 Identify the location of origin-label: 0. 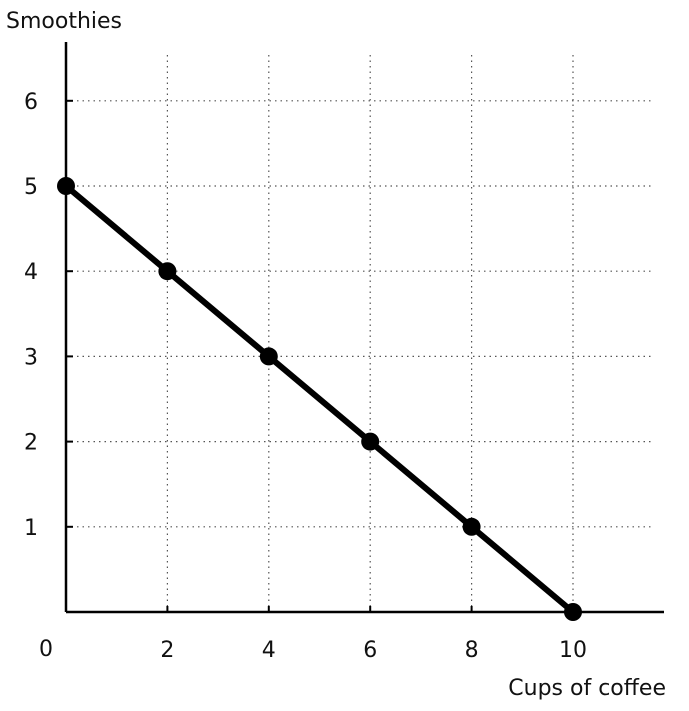
(46, 649).